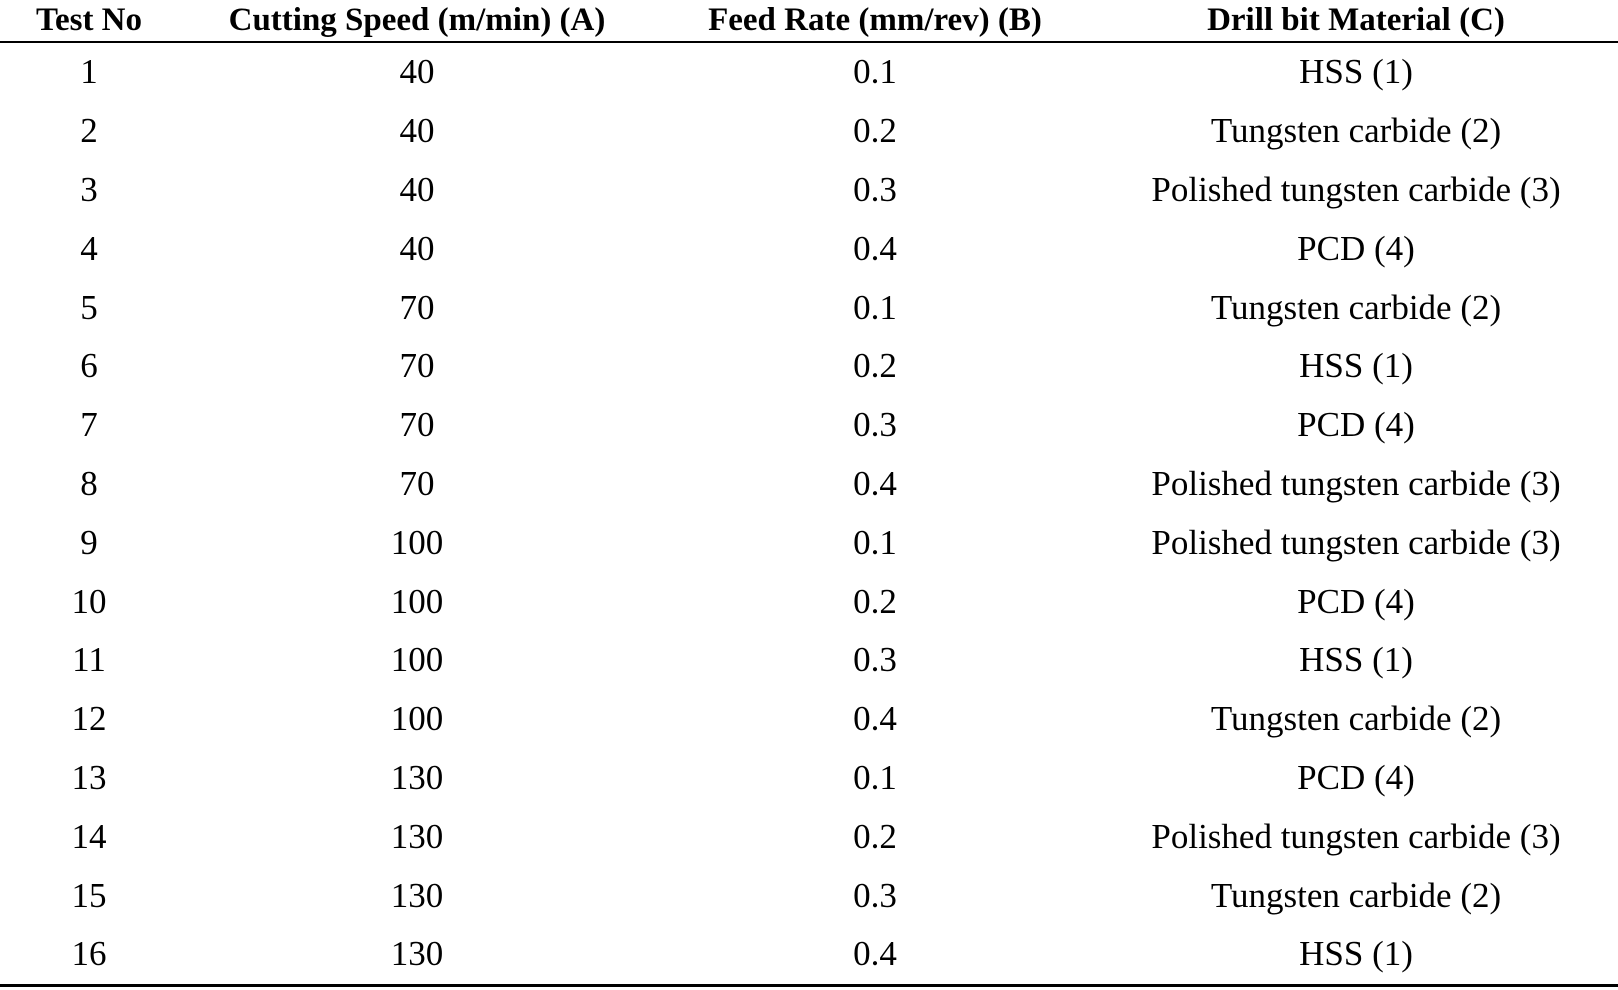 The image size is (1618, 990). I want to click on col-header-cutting-speed: Cutting Speed (m/min) (A), so click(417, 21).